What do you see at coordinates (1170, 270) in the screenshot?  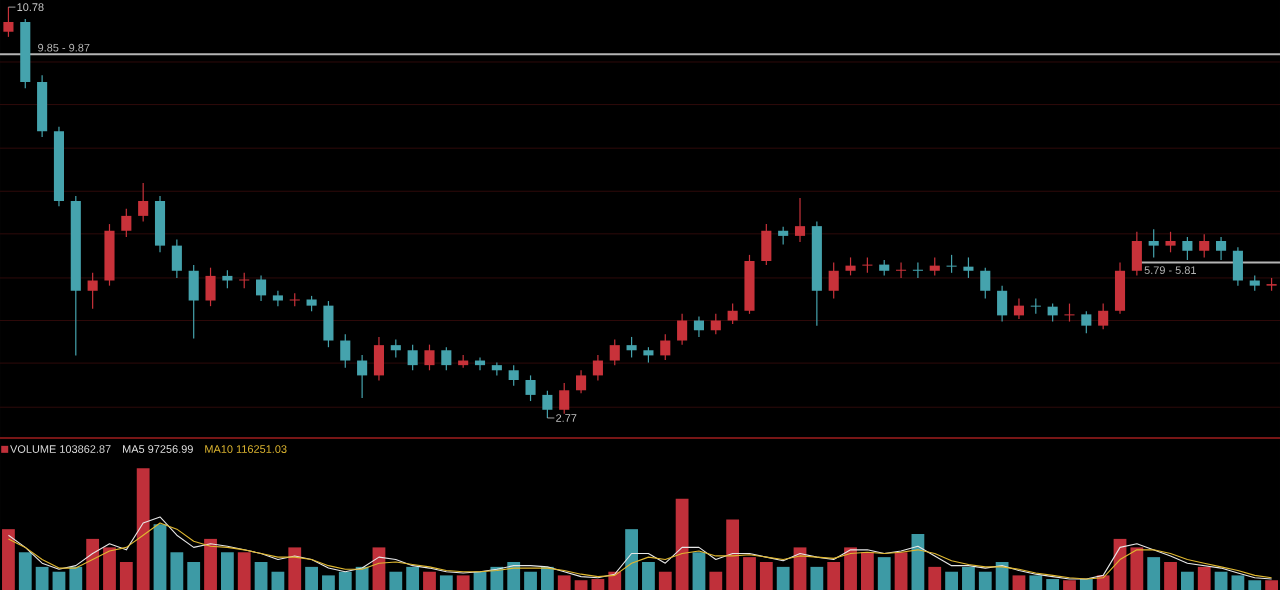 I see `band-label: 5.79 - 5.81` at bounding box center [1170, 270].